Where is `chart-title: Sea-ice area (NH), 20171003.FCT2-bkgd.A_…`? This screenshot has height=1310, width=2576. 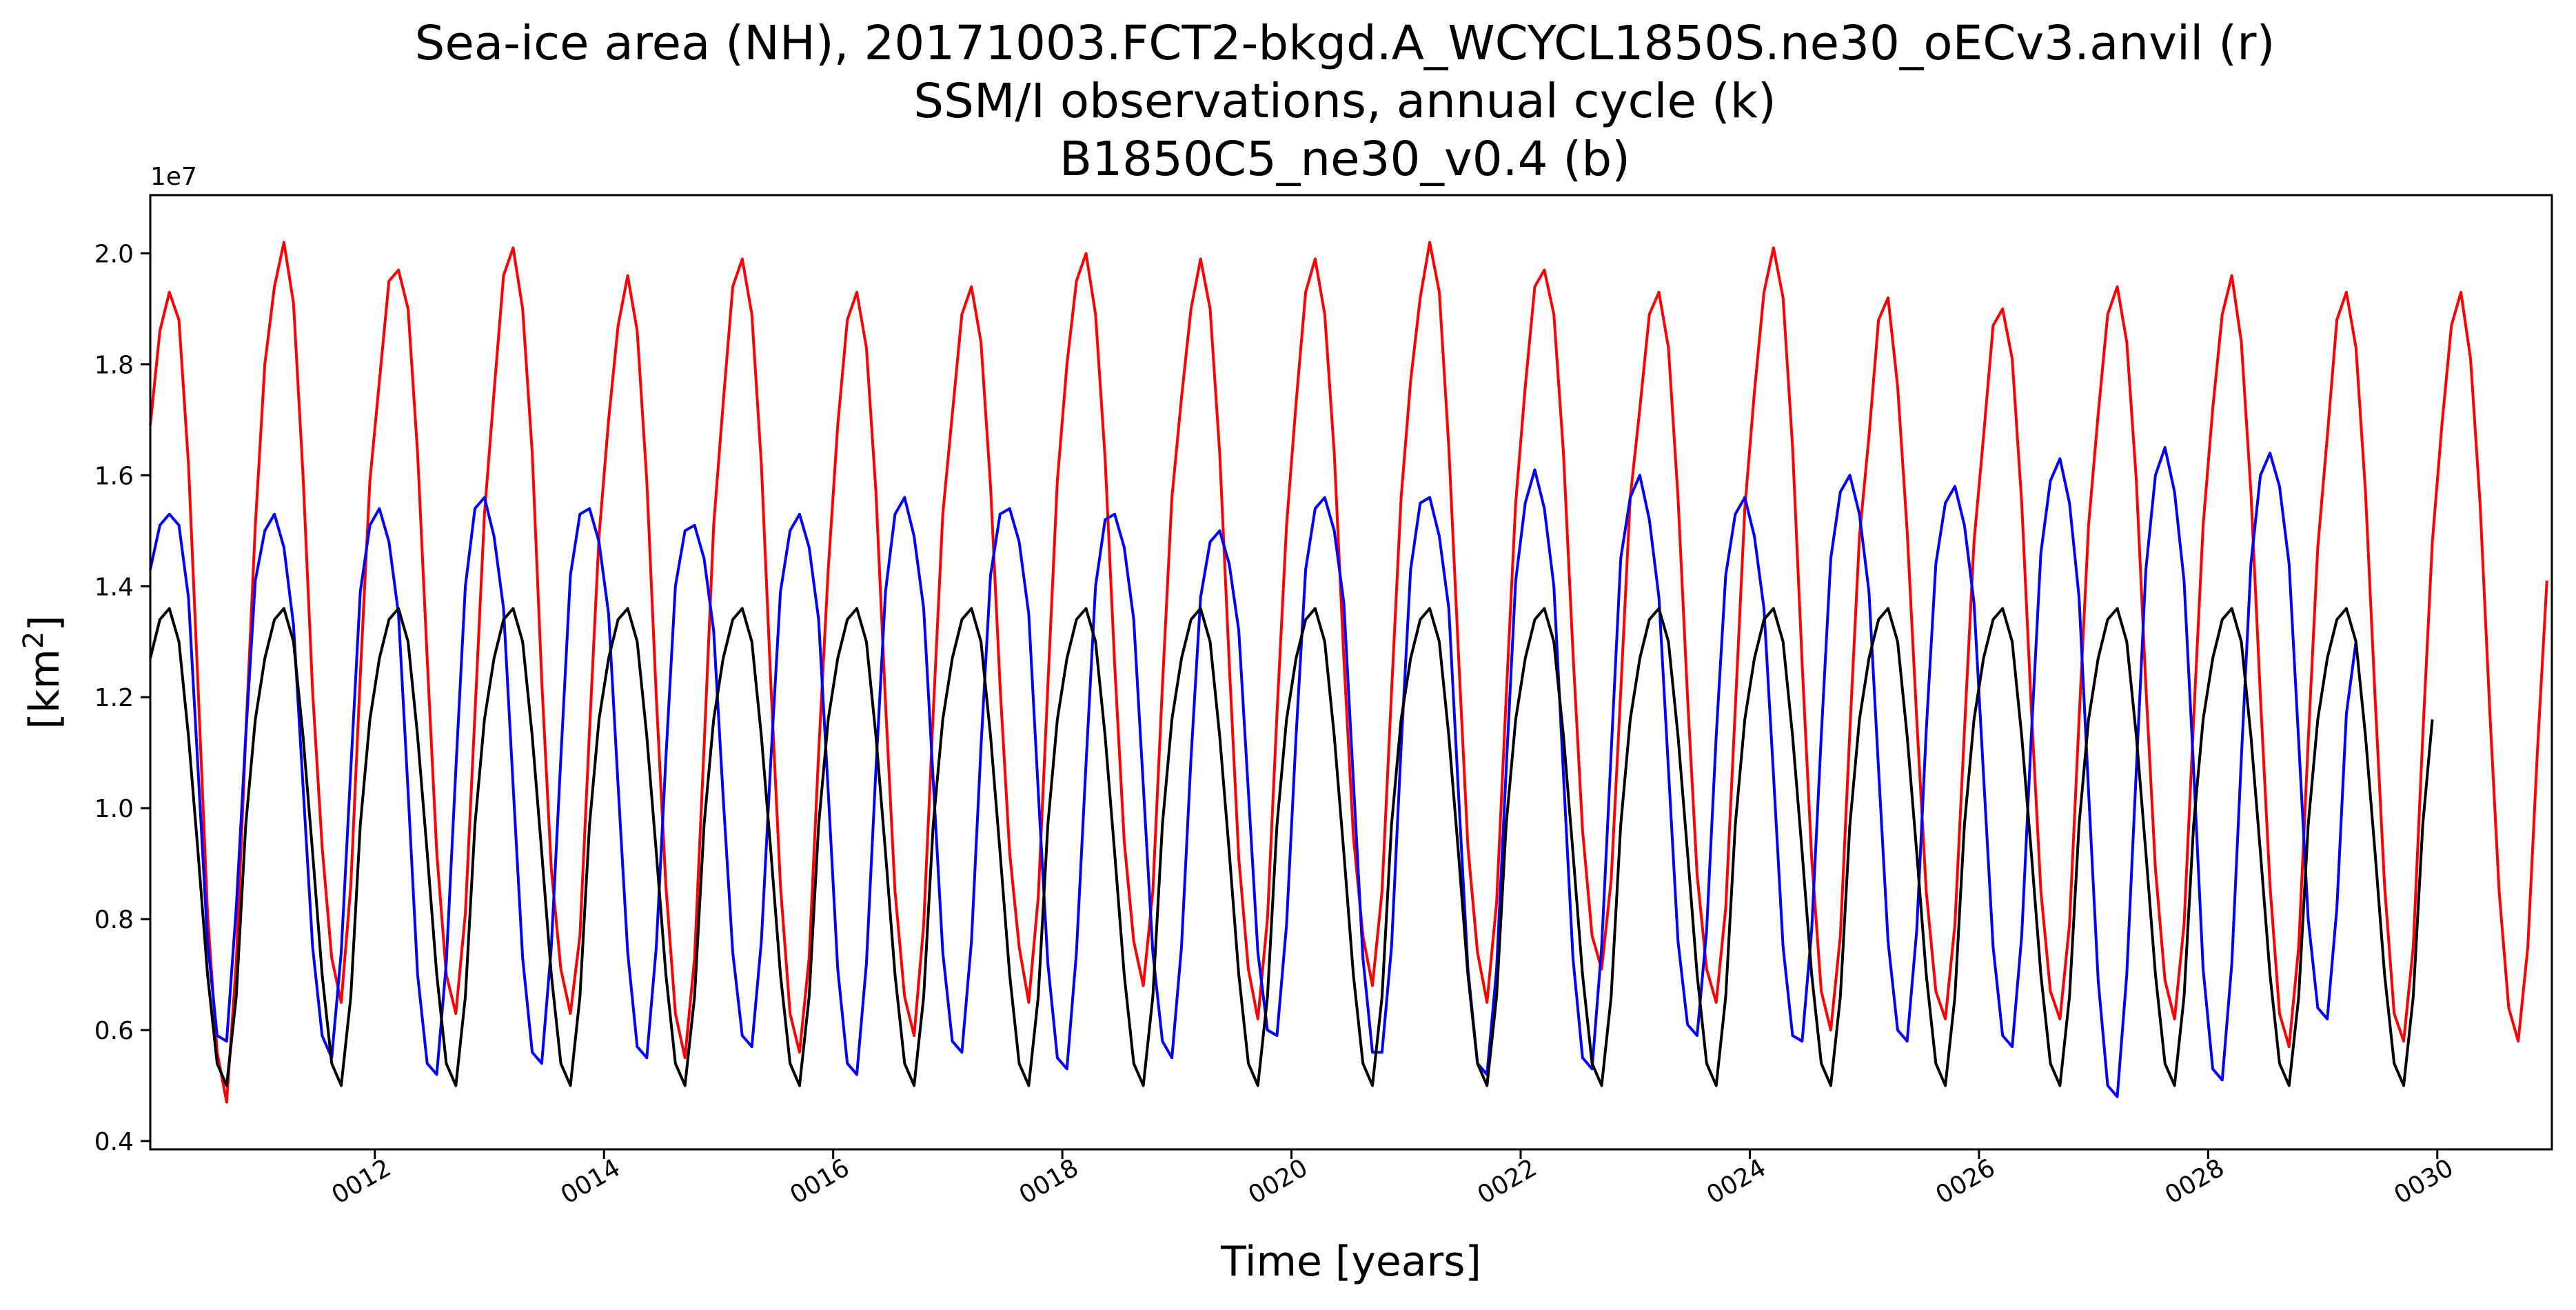 chart-title: Sea-ice area (NH), 20171003.FCT2-bkgd.A_… is located at coordinates (1345, 101).